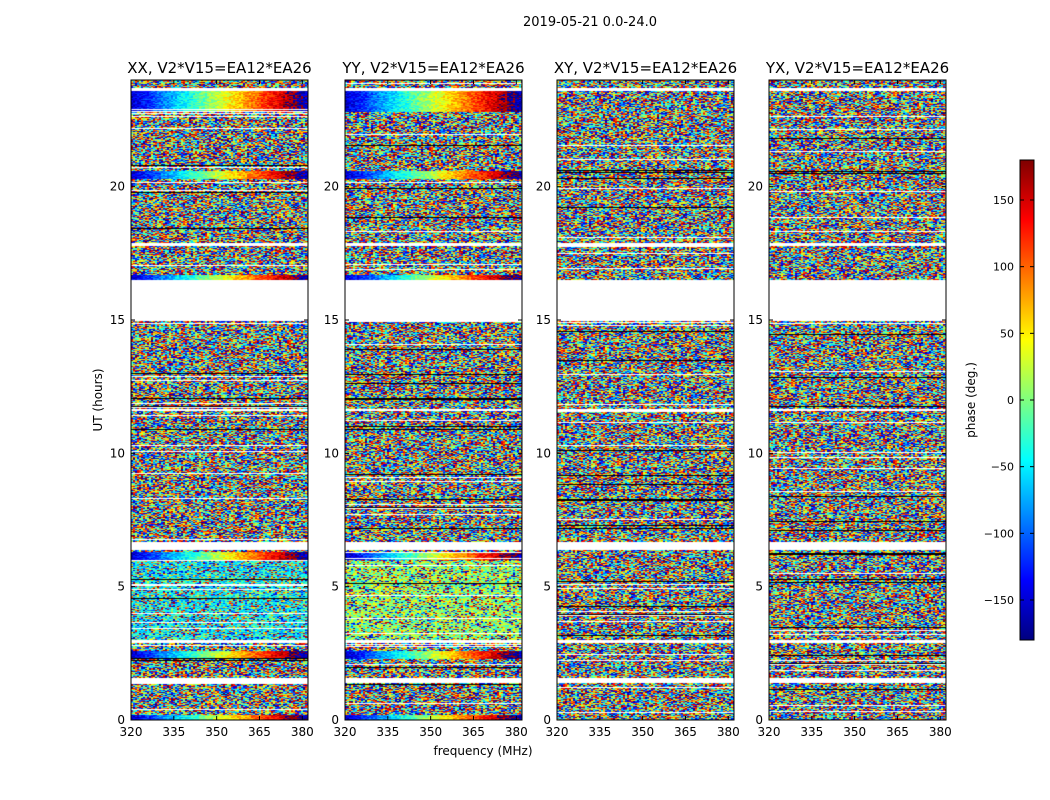 Image resolution: width=1050 pixels, height=800 pixels. What do you see at coordinates (432, 68) in the screenshot?
I see `panel-title: YY, V2*V15=EA12*EA26` at bounding box center [432, 68].